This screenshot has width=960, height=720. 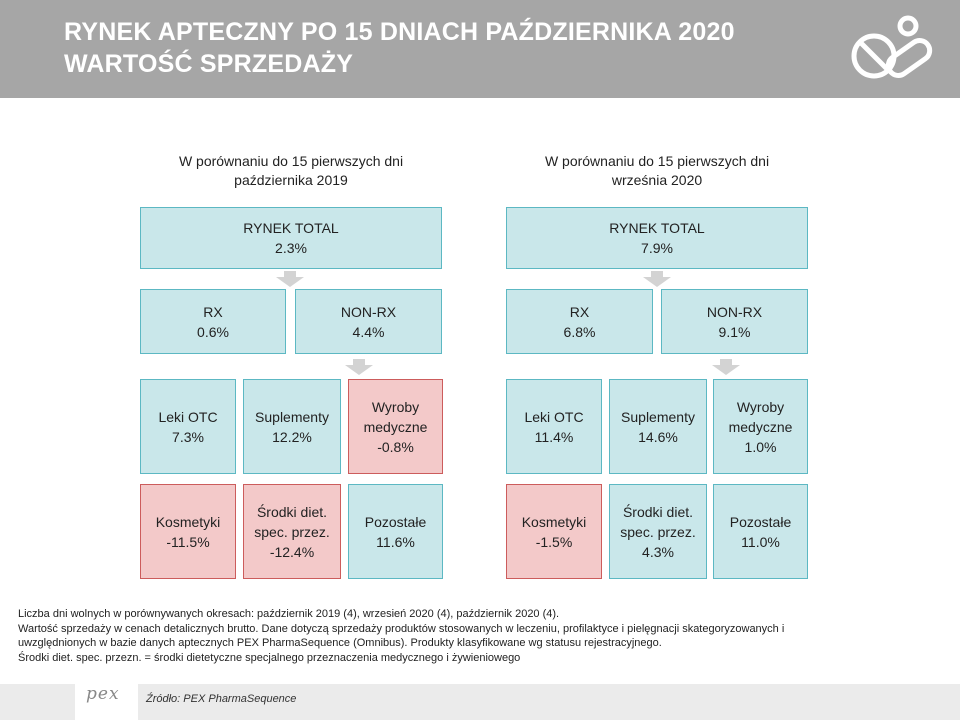 What do you see at coordinates (37, 702) in the screenshot?
I see `footer-left-block` at bounding box center [37, 702].